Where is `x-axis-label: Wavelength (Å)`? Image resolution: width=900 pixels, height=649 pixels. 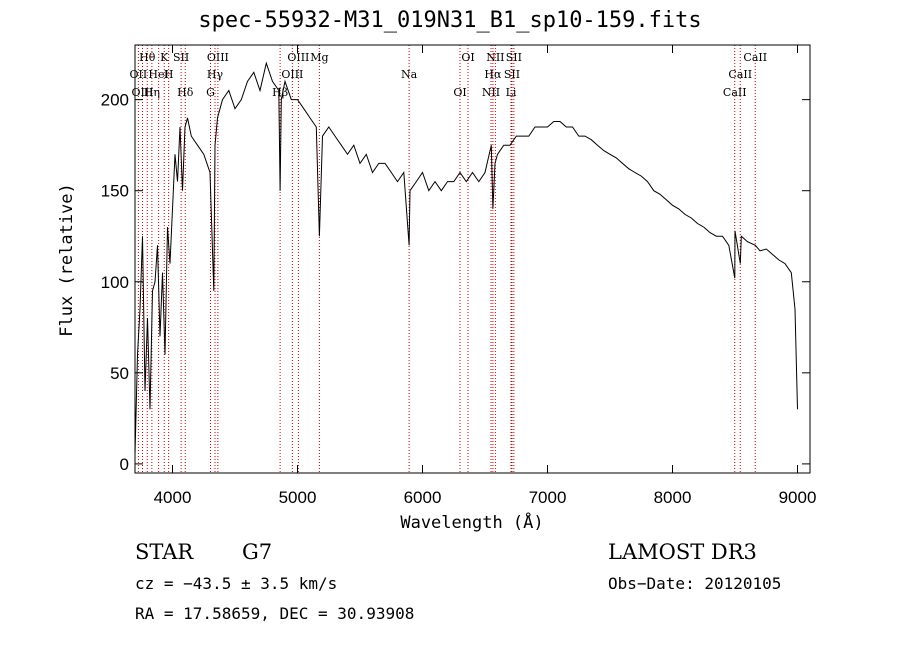 x-axis-label: Wavelength (Å) is located at coordinates (471, 522).